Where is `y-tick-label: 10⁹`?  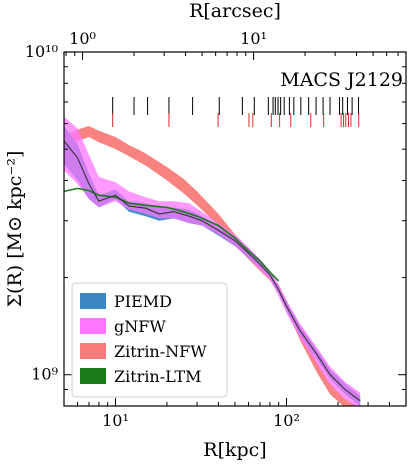 y-tick-label: 10⁹ is located at coordinates (44, 374).